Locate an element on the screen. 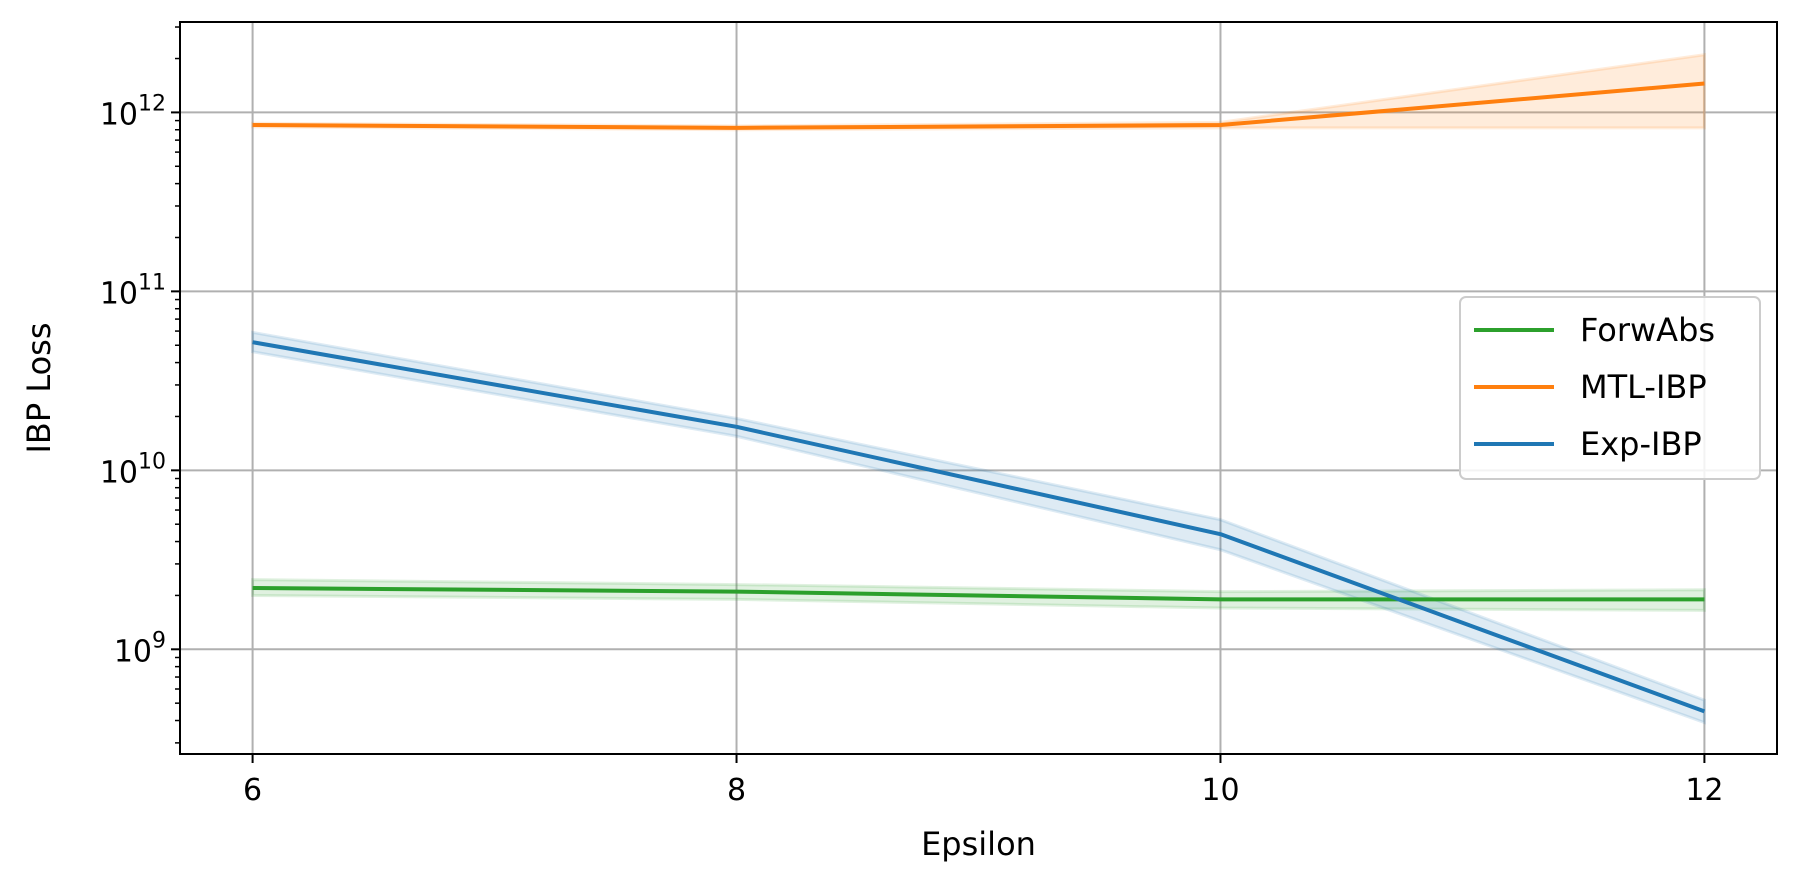  legend: ForwAbs MTL-IBP Exp-IBP is located at coordinates (1610, 388).